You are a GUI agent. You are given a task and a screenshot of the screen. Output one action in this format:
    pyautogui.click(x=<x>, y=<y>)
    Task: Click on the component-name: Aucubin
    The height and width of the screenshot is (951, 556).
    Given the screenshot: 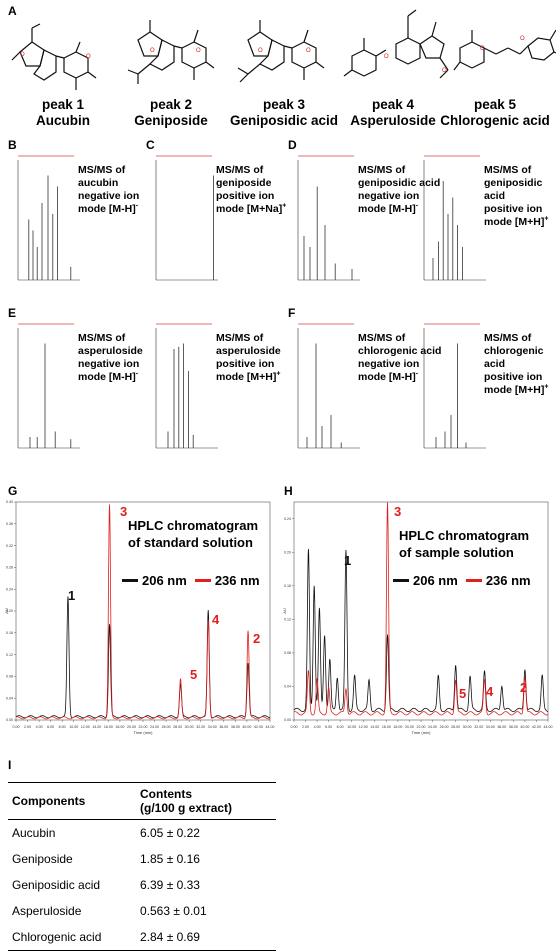 What is the action you would take?
    pyautogui.click(x=34, y=833)
    